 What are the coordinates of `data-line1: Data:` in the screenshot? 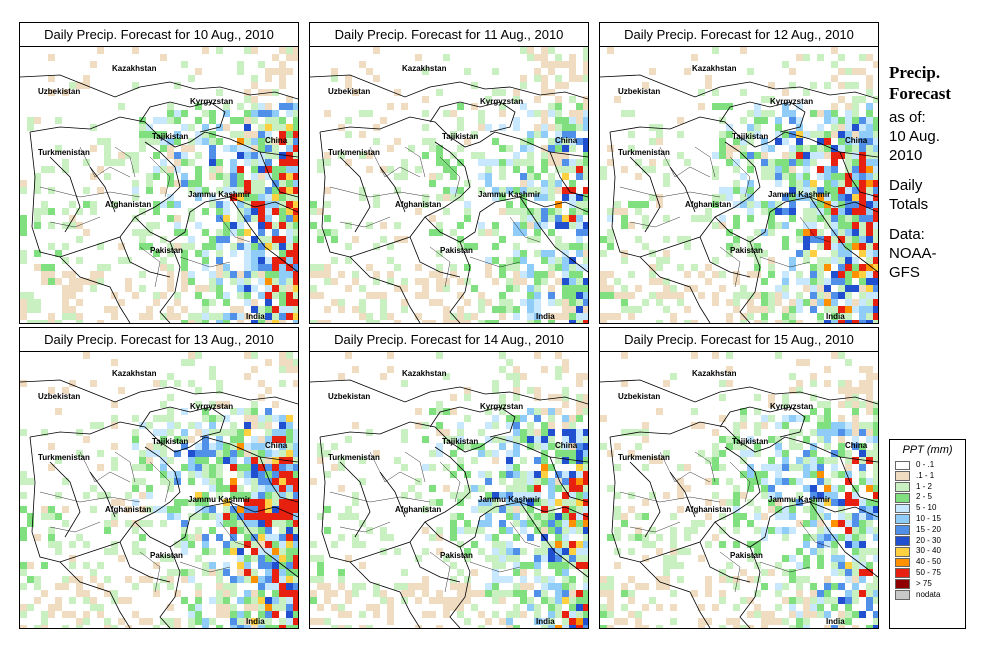 It's located at (907, 234).